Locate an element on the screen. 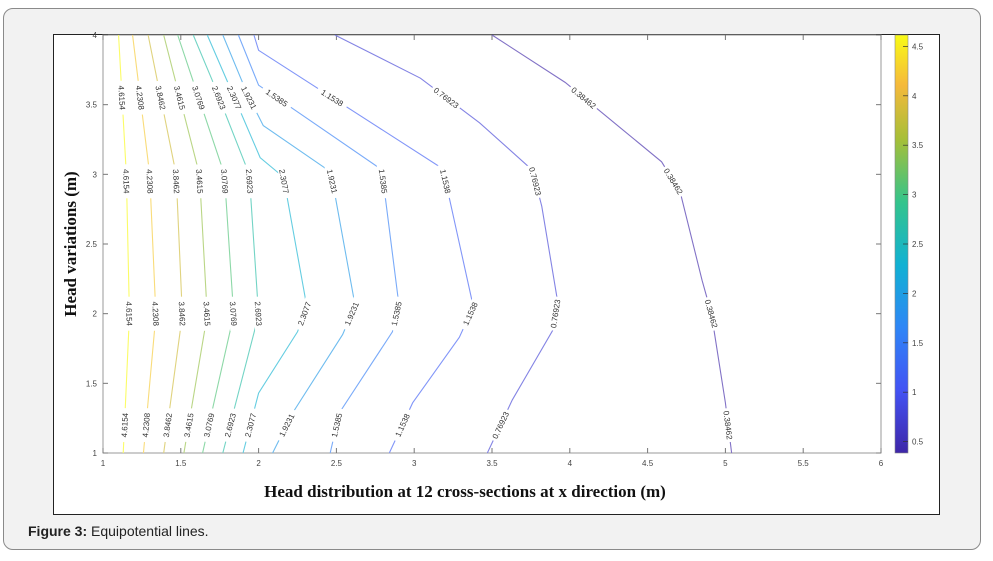 The height and width of the screenshot is (561, 993). y-tick-label: 2.5 is located at coordinates (92, 244).